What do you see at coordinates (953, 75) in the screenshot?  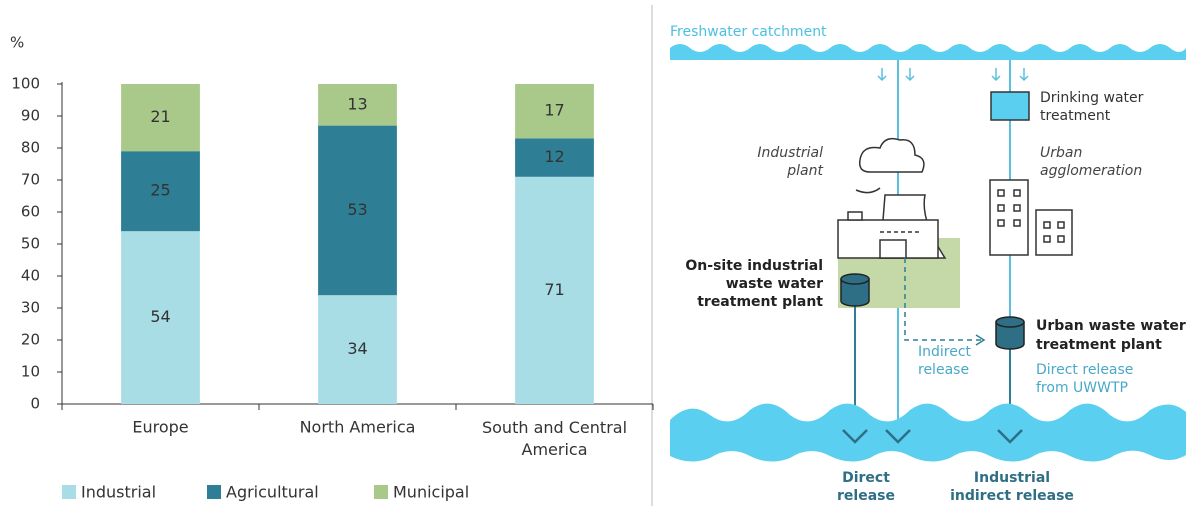 I see `intake-arrows` at bounding box center [953, 75].